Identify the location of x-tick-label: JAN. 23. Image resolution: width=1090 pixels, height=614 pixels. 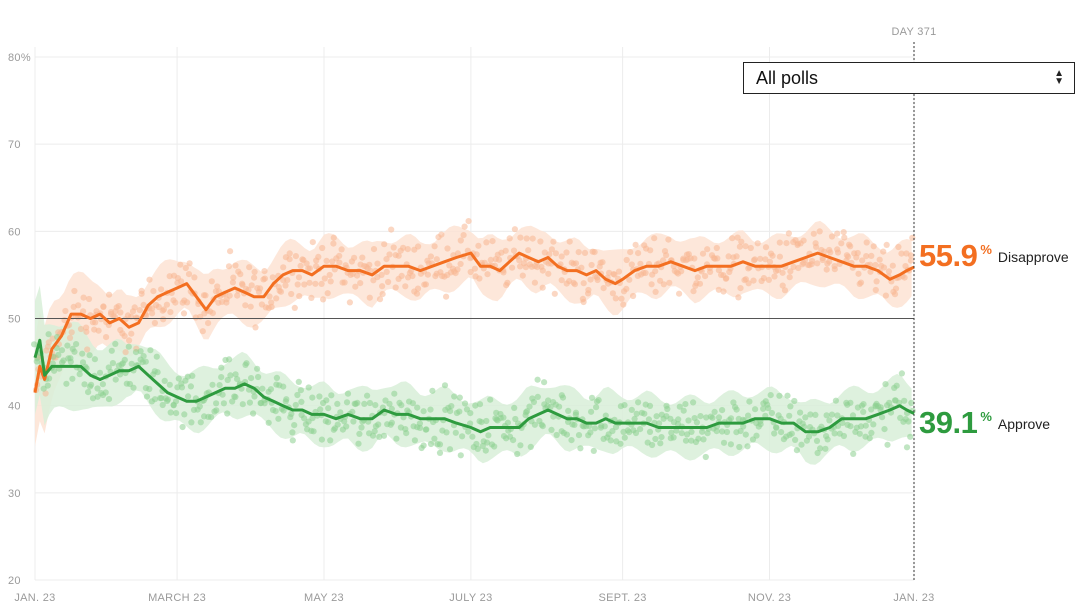
(913, 598).